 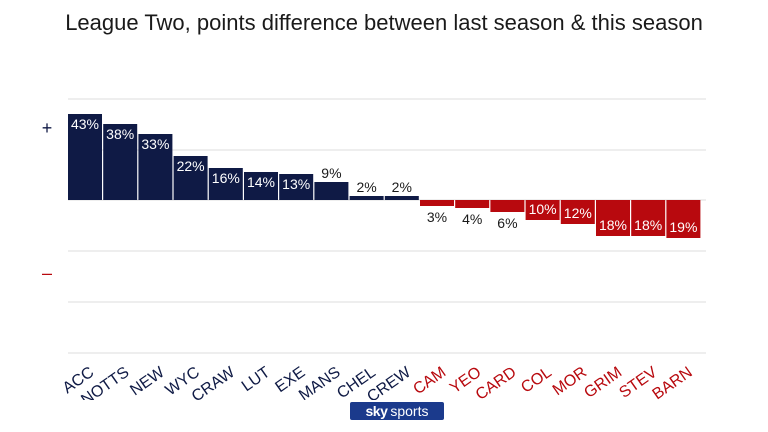 I want to click on bar-mans, so click(x=331, y=191).